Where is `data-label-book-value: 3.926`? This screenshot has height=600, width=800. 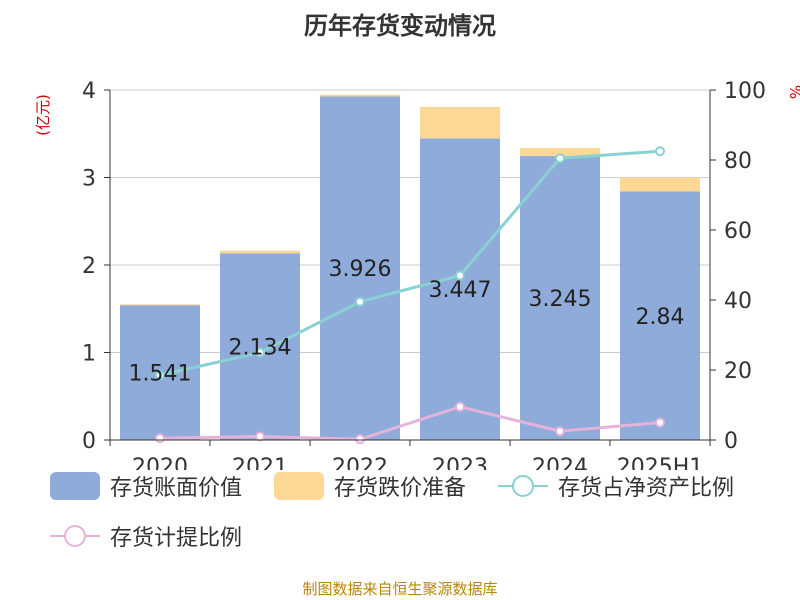 data-label-book-value: 3.926 is located at coordinates (360, 269).